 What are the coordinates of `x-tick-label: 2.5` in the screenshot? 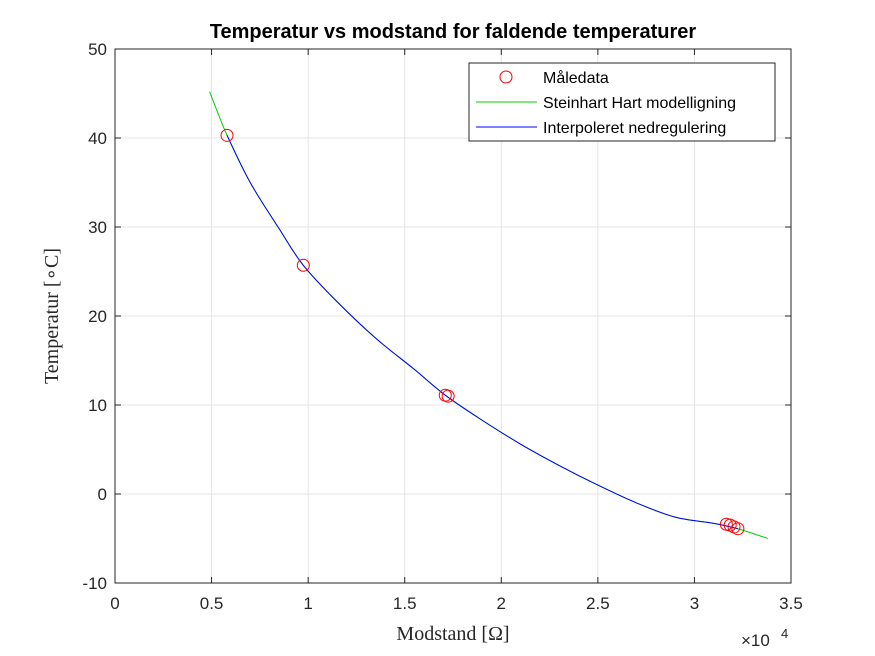 It's located at (598, 603).